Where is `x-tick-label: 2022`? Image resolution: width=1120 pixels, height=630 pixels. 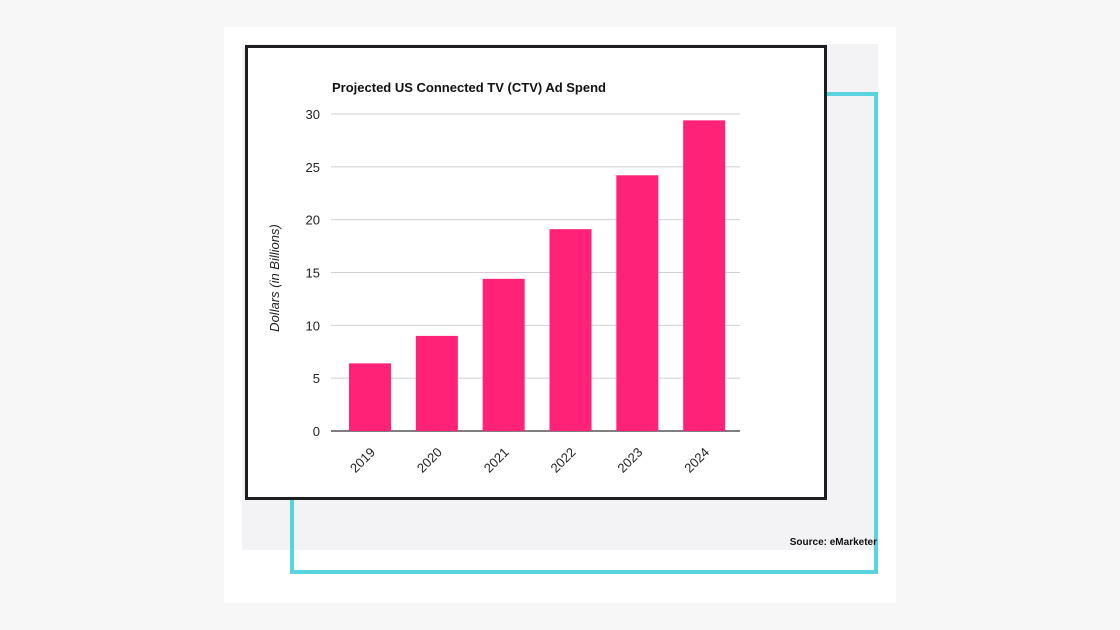 x-tick-label: 2022 is located at coordinates (563, 460).